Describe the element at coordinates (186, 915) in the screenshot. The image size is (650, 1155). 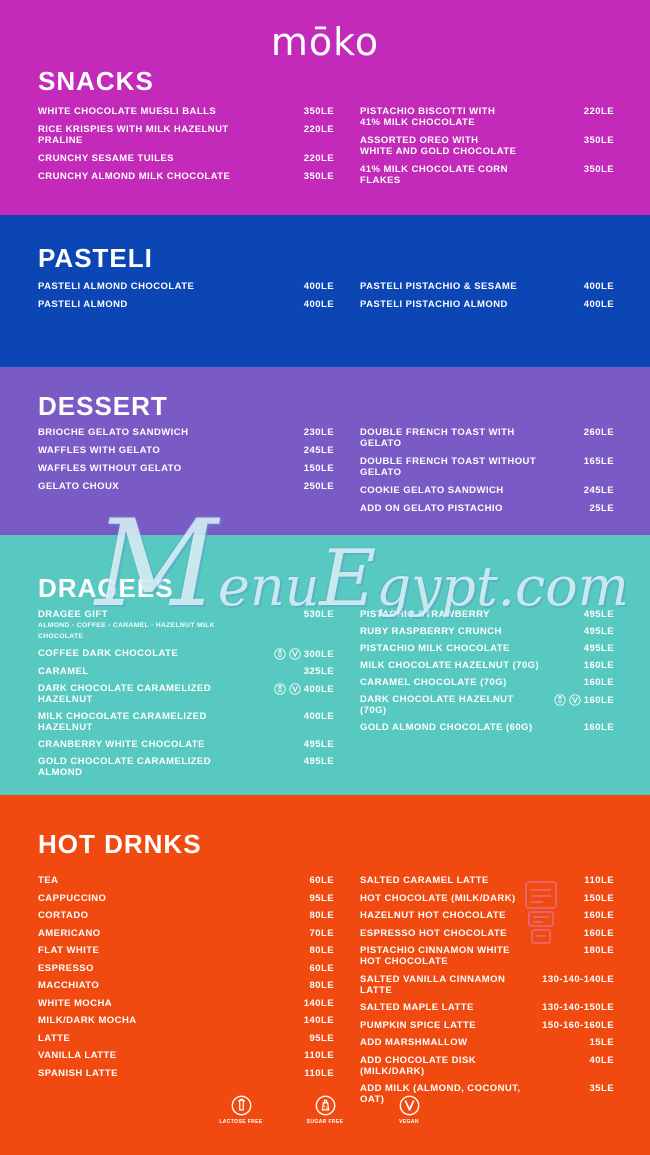
I see `menu-item: CORTADO 80LE` at that location.